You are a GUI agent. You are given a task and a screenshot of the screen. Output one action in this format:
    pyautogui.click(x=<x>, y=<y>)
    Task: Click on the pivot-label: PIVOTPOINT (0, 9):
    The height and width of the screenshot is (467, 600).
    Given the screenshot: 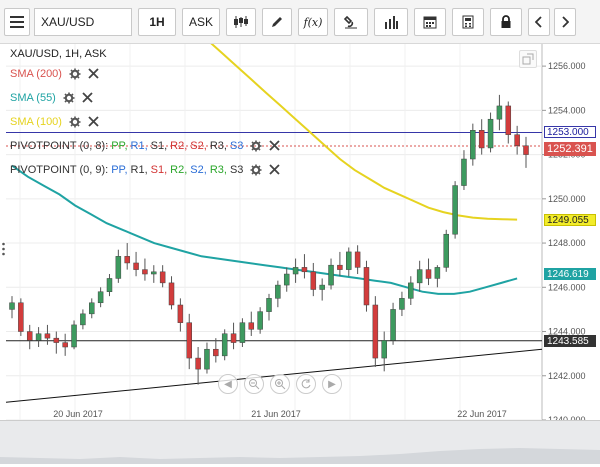 What is the action you would take?
    pyautogui.click(x=59, y=170)
    